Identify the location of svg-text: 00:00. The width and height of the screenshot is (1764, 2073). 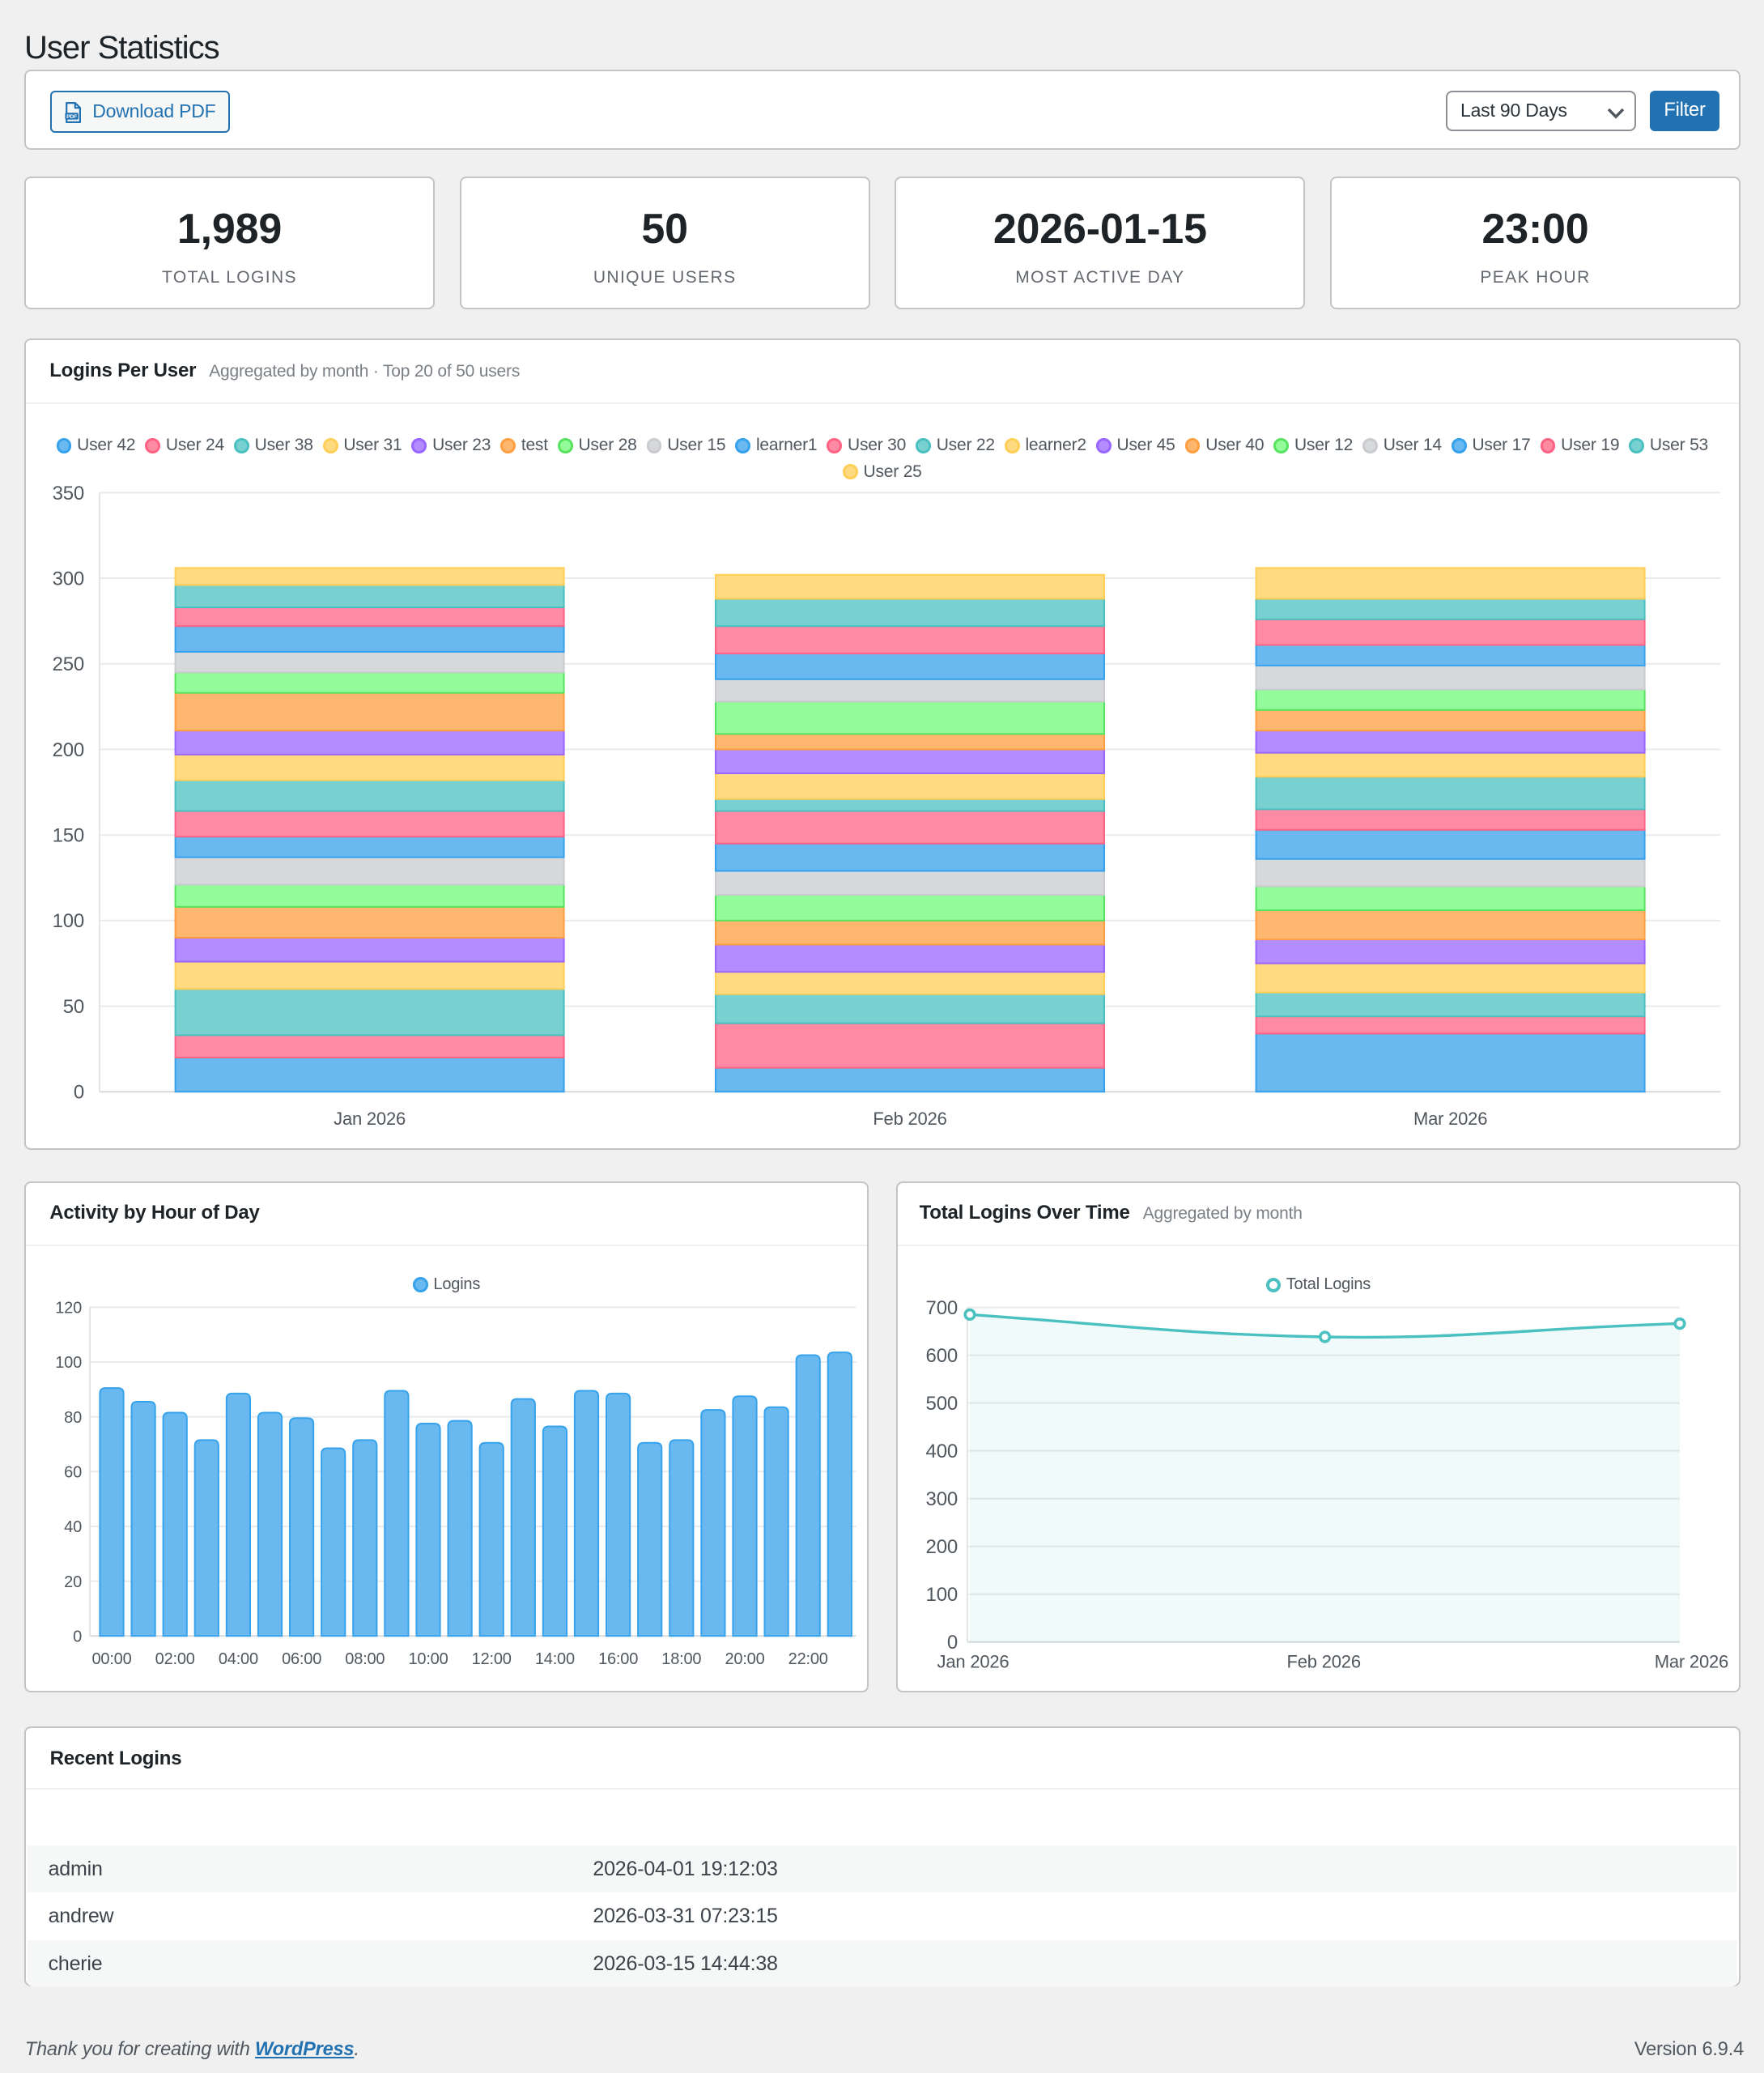
(111, 1660).